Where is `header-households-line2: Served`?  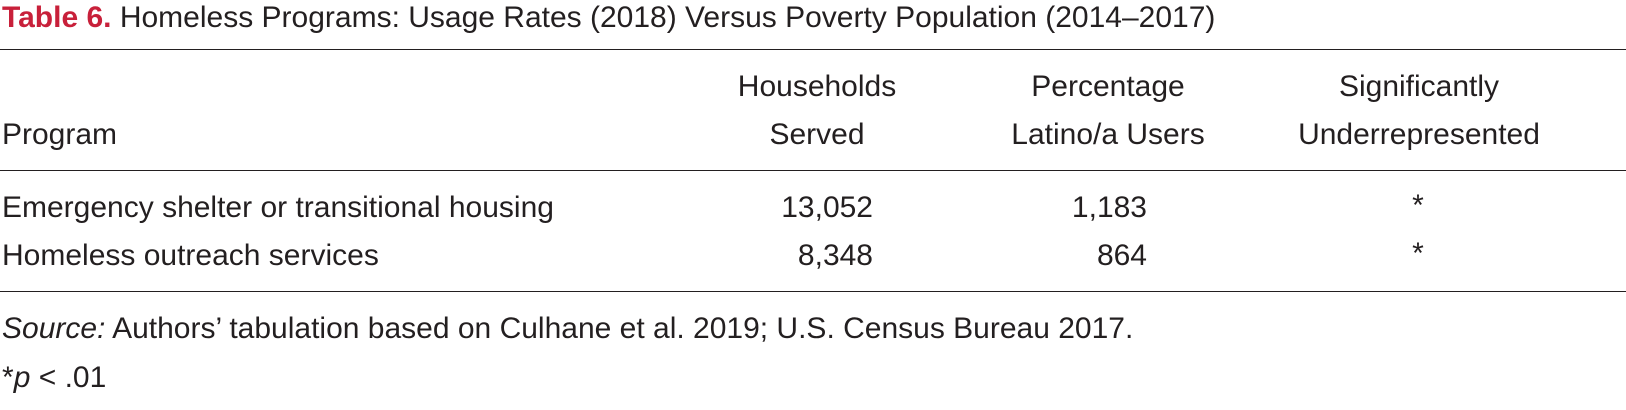 header-households-line2: Served is located at coordinates (817, 134).